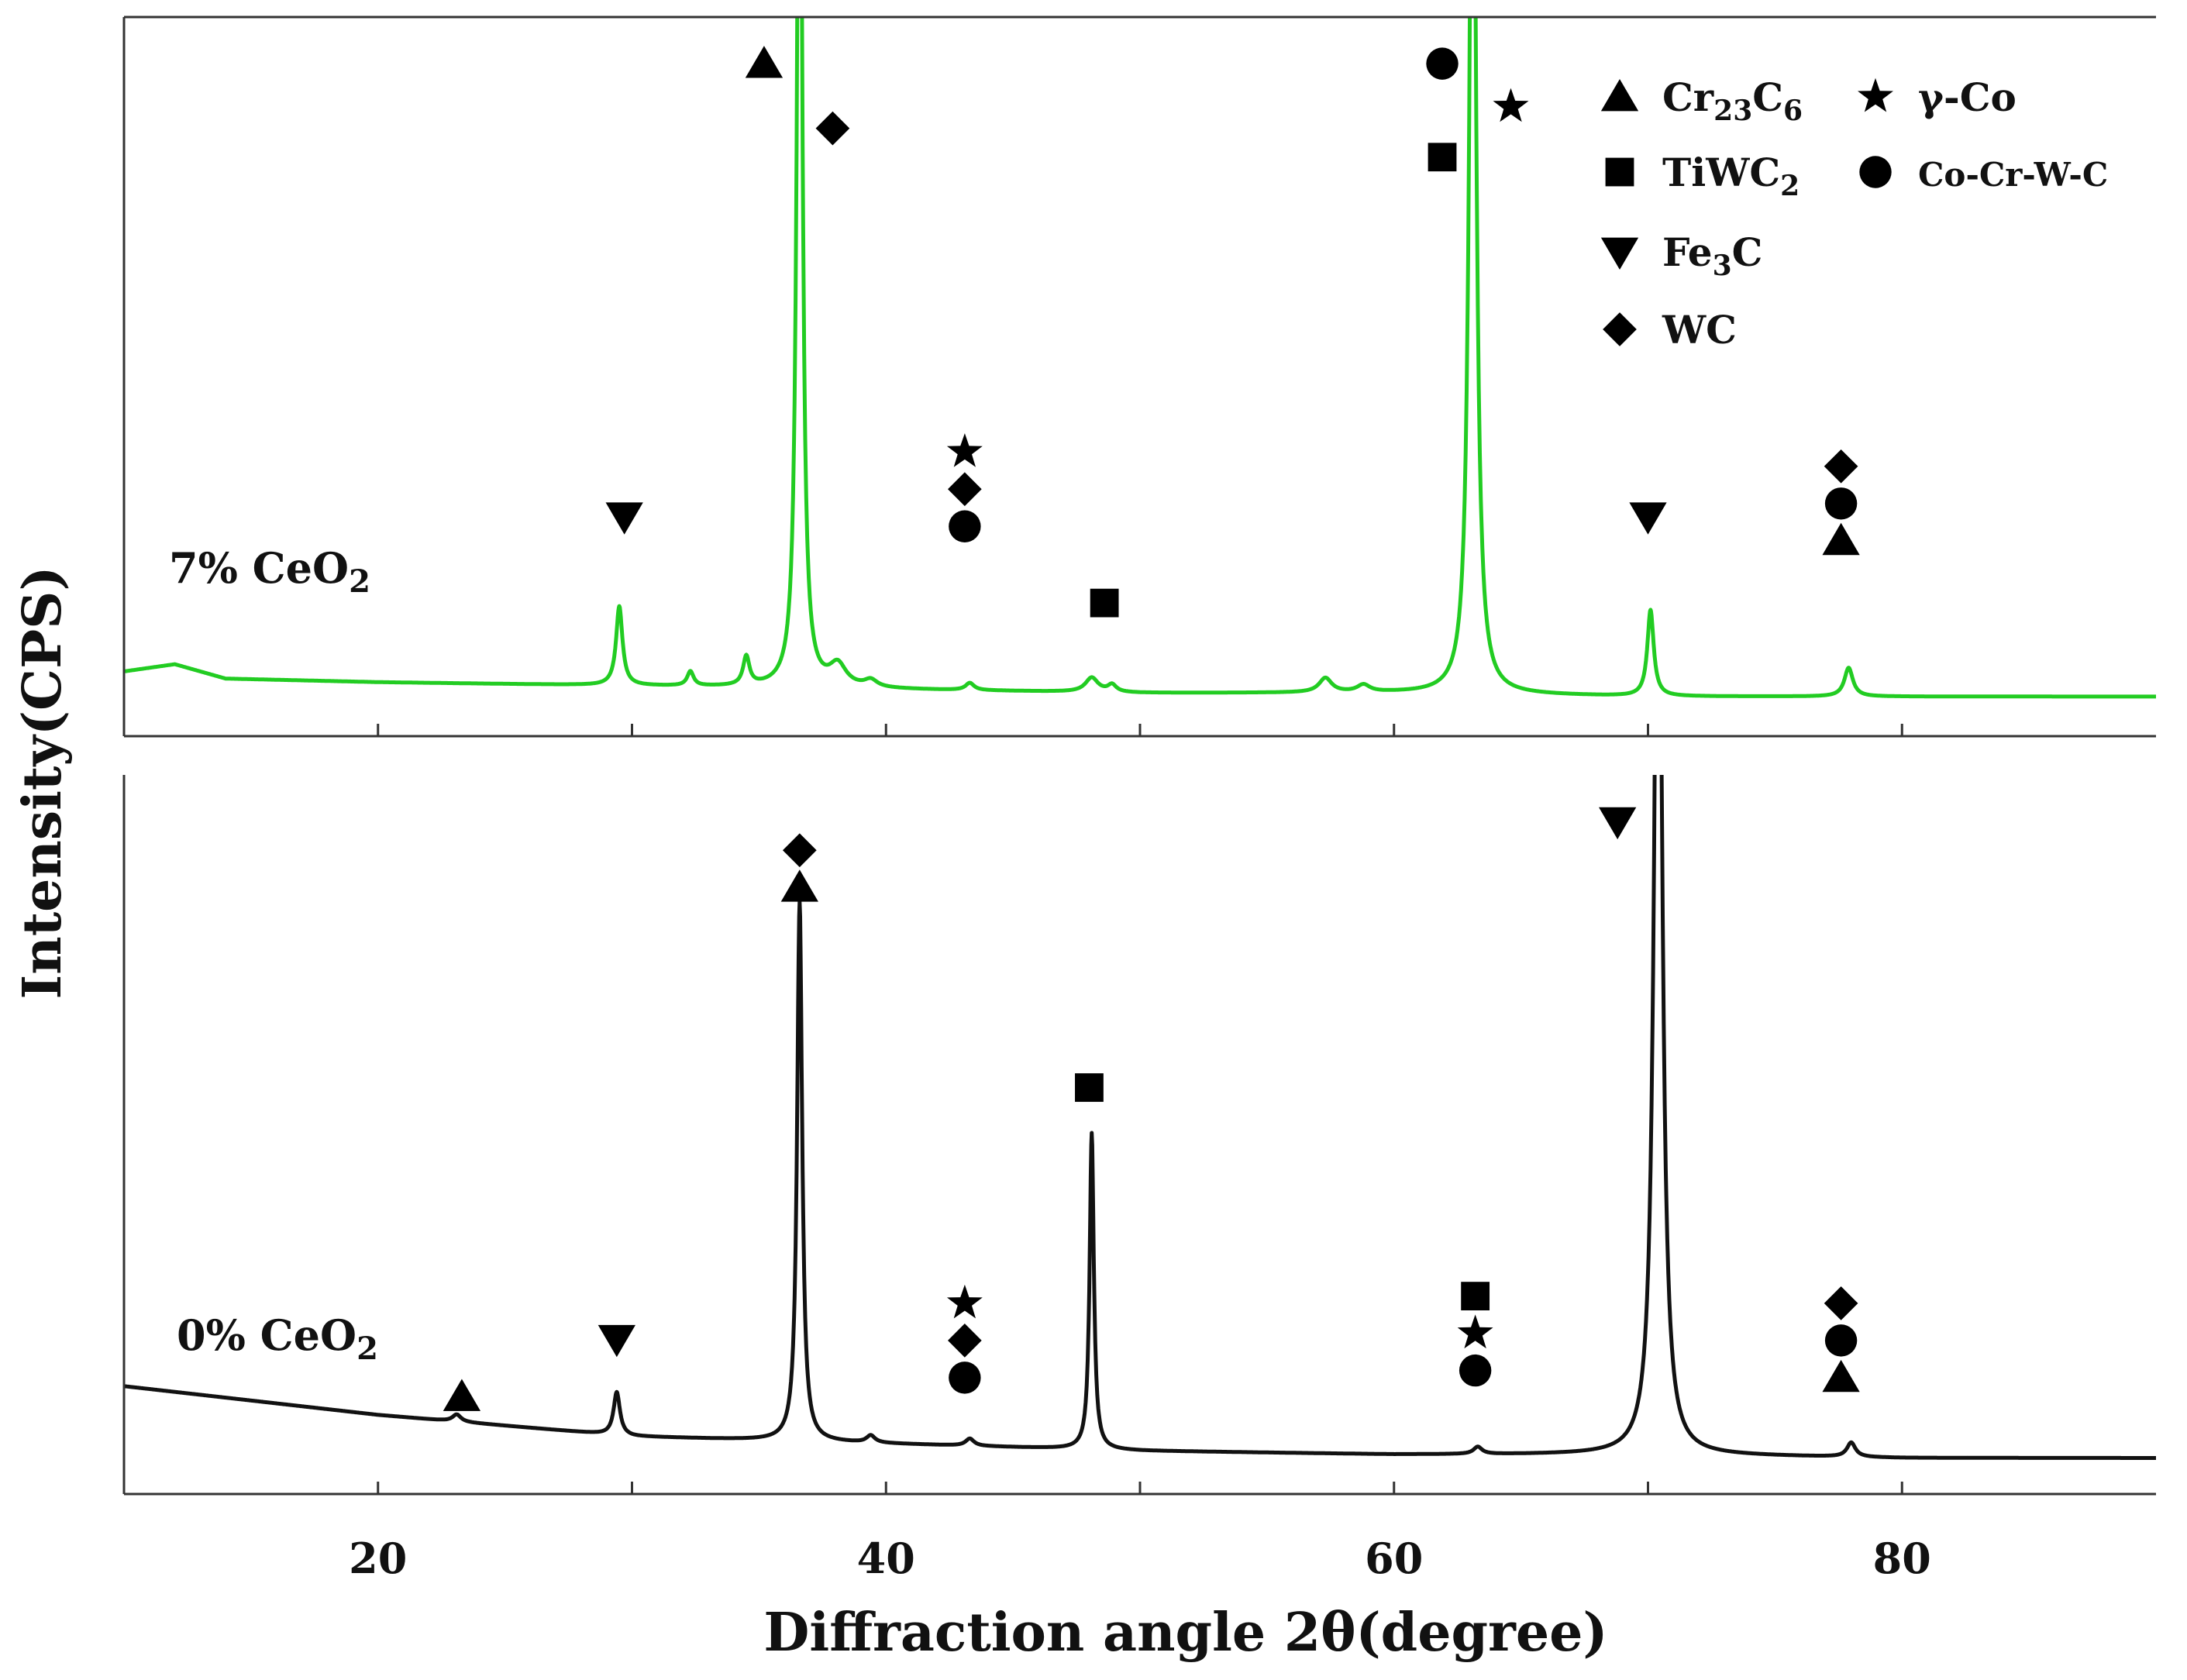  I want to click on legend-label: TiWC2, so click(1731, 176).